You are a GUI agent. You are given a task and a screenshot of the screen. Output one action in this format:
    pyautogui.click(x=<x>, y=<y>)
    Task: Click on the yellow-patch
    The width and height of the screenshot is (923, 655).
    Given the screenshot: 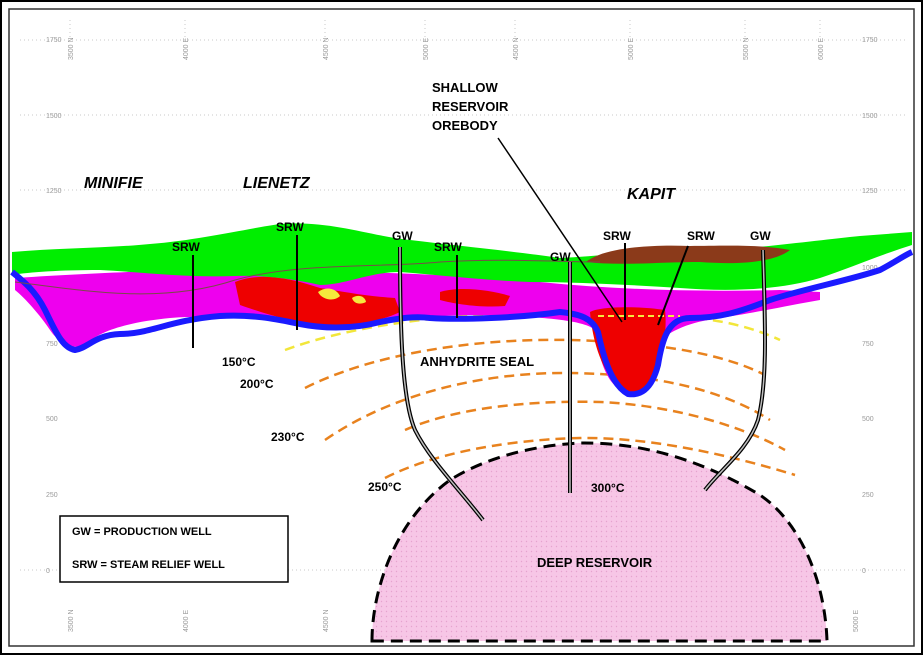 What is the action you would take?
    pyautogui.click(x=329, y=294)
    